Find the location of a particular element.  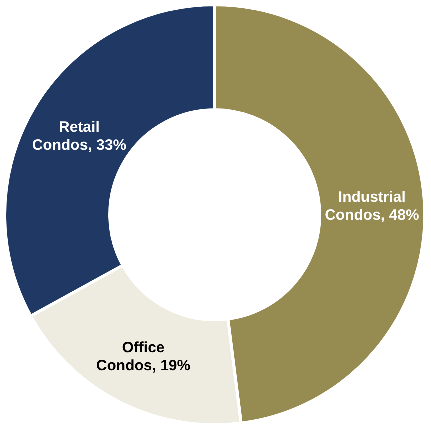

slice-label: Retail Condos, 33% is located at coordinates (79, 136).